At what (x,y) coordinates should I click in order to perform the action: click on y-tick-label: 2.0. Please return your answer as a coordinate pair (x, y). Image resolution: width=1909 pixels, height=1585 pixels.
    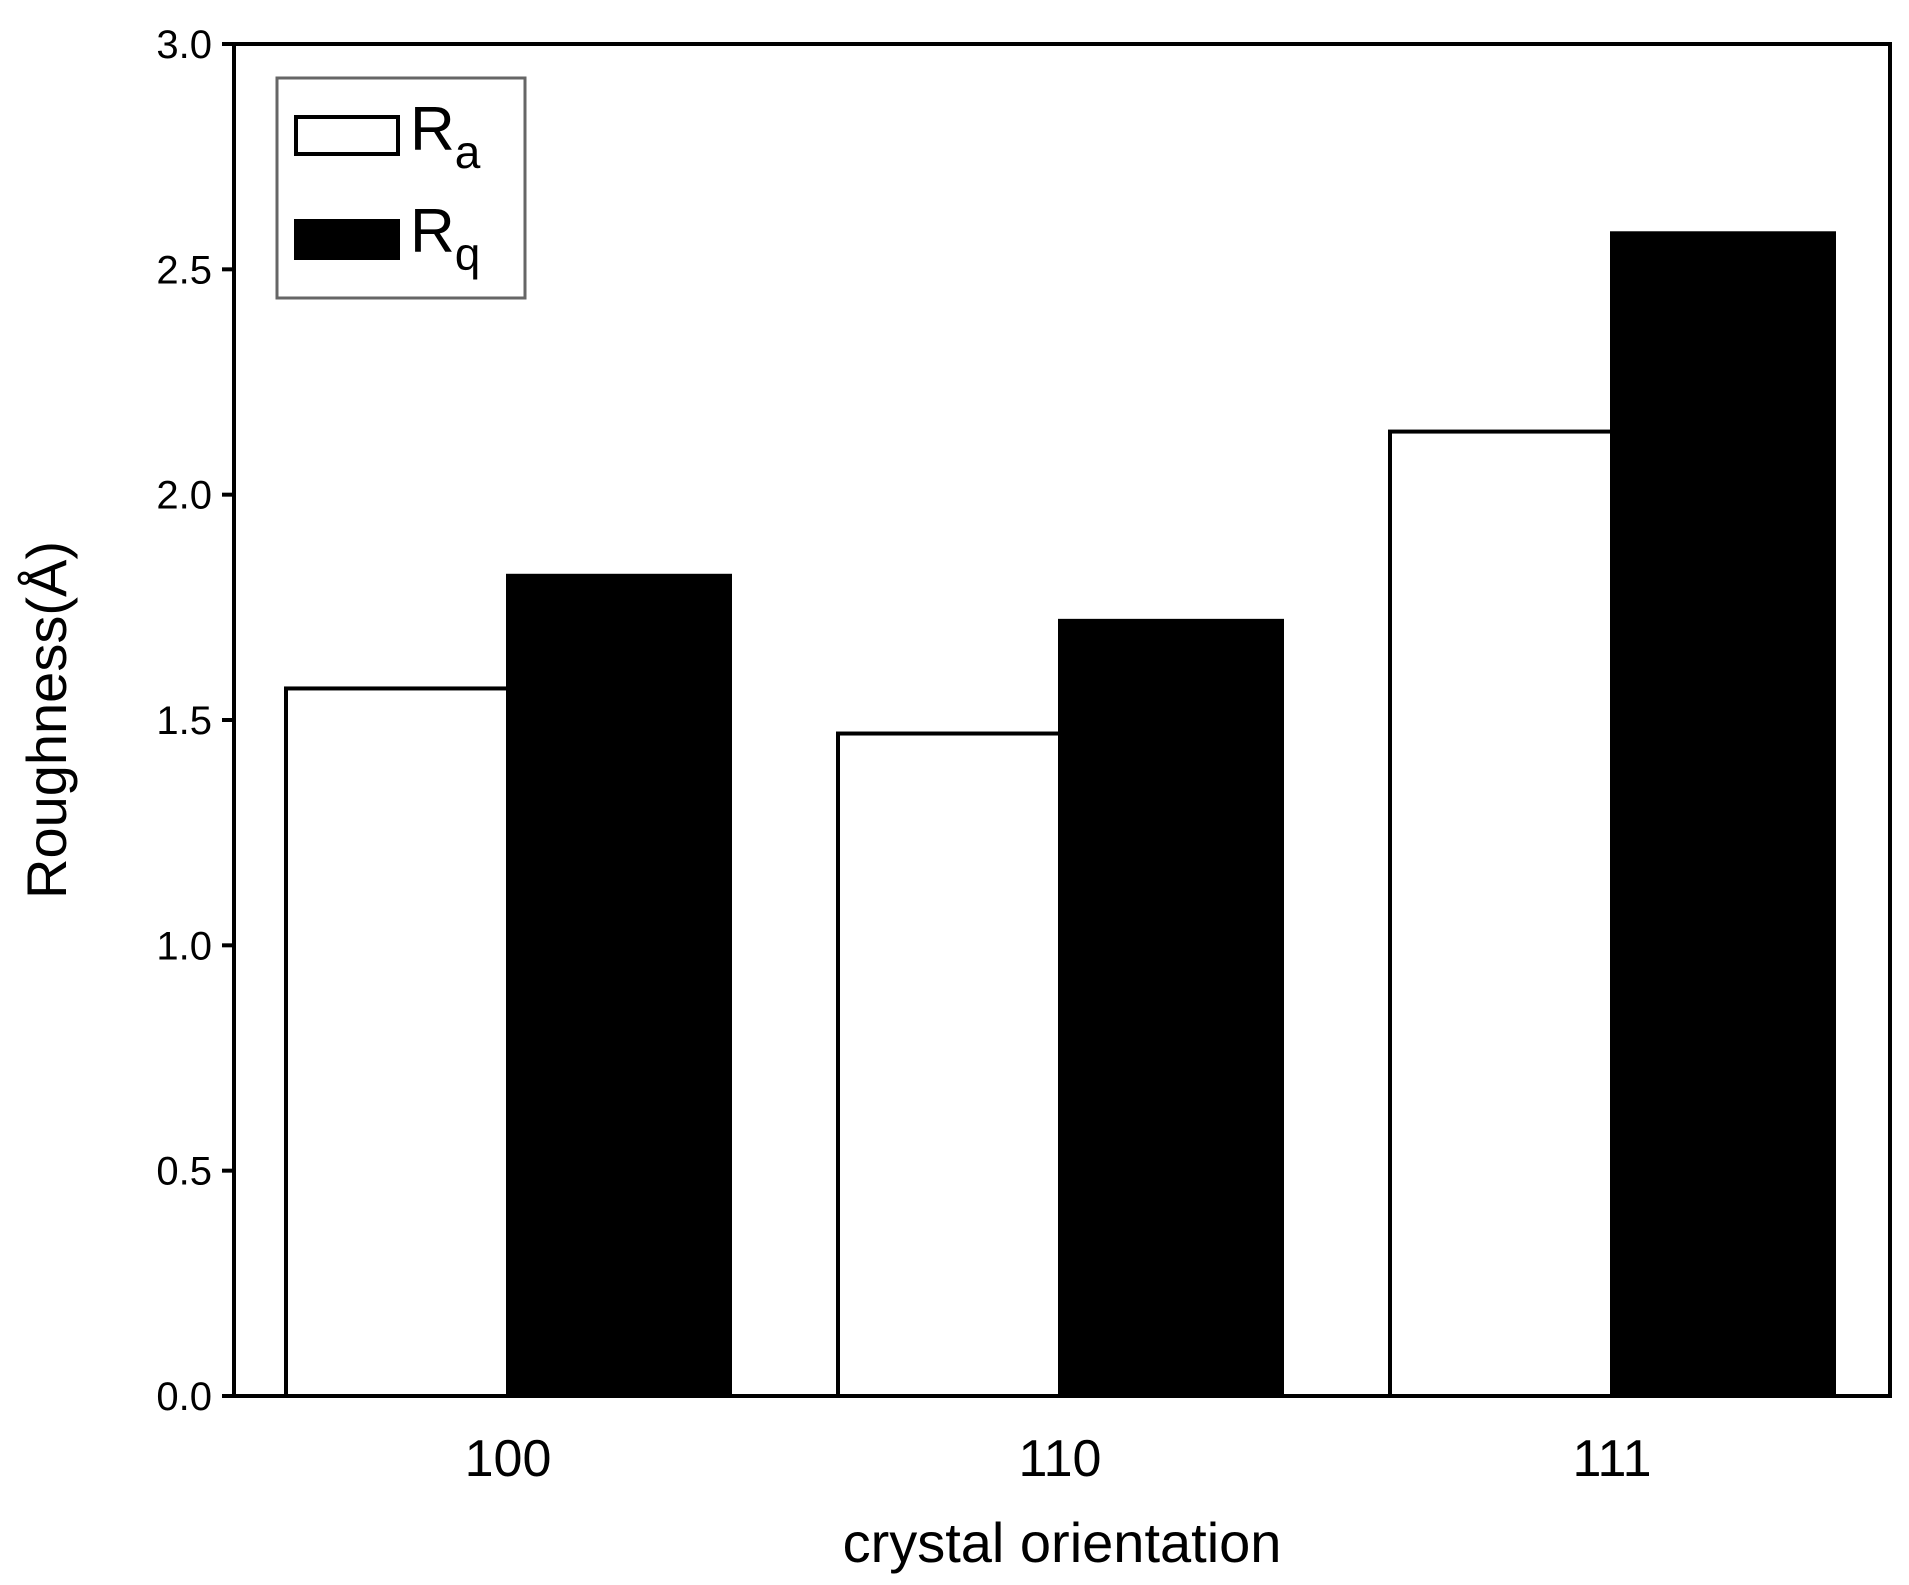
    Looking at the image, I should click on (184, 496).